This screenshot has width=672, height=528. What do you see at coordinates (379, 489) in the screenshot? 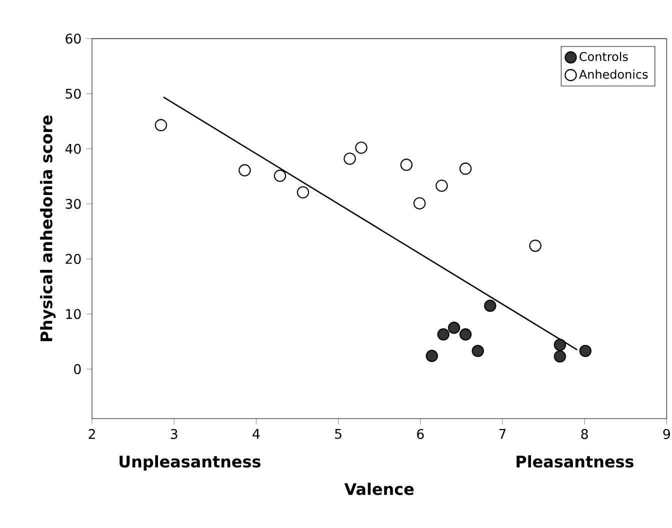
I see `x-axis-title: Valence` at bounding box center [379, 489].